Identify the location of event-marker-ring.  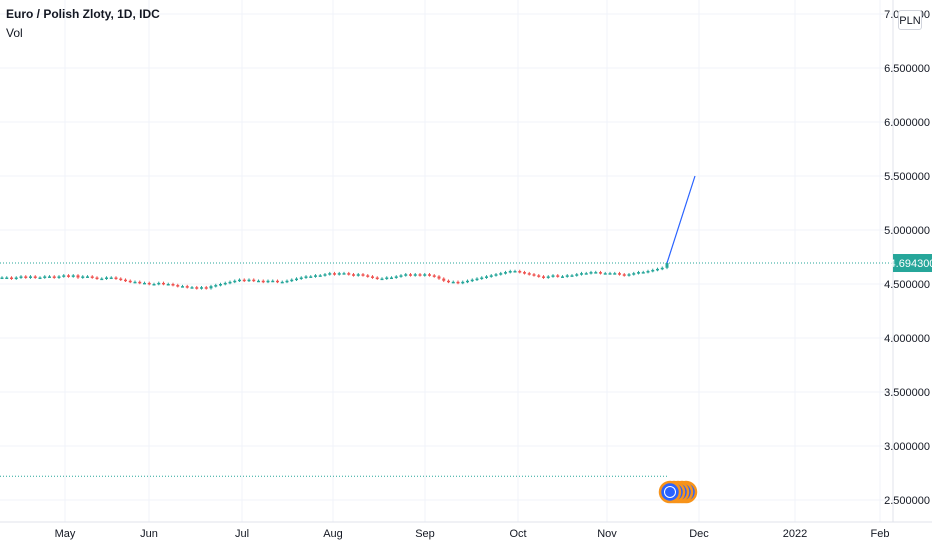
(670, 492).